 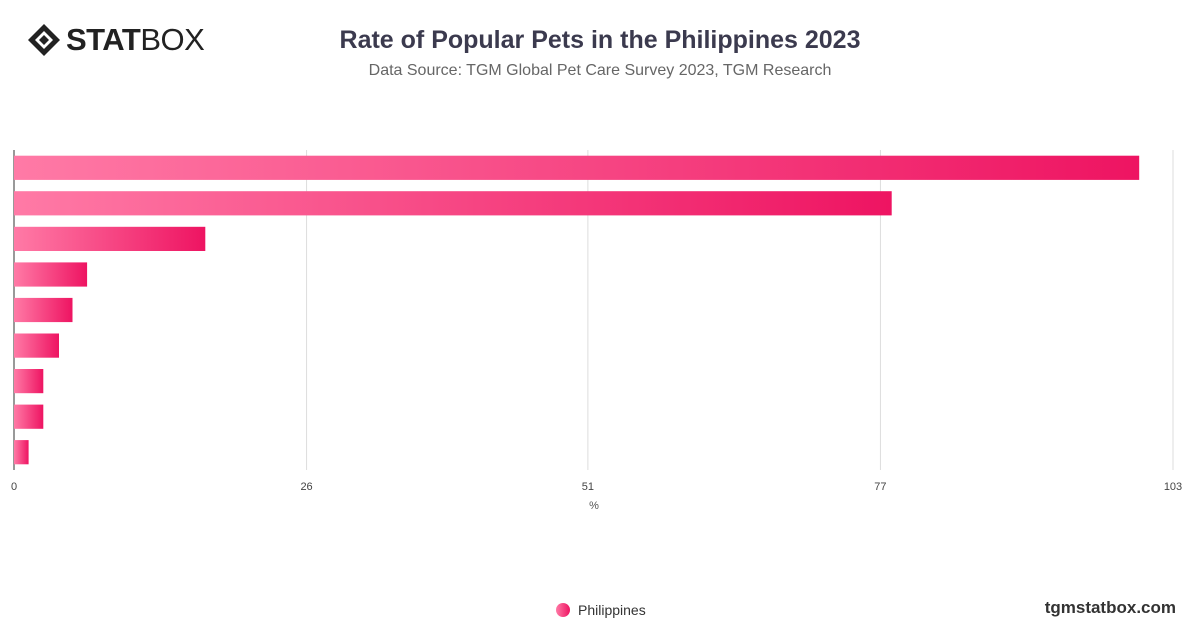 I want to click on legend: Philippines, so click(x=601, y=610).